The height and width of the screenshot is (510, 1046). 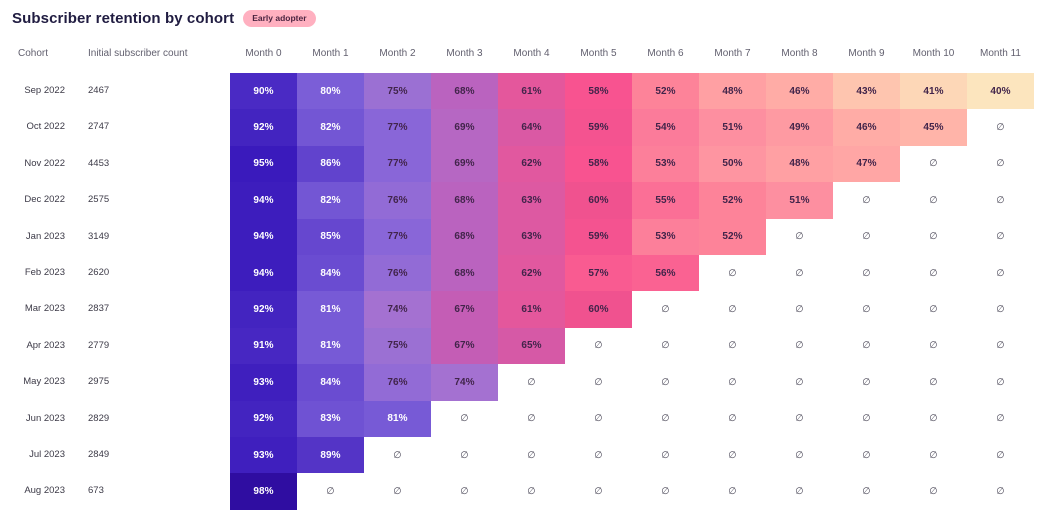 What do you see at coordinates (665, 200) in the screenshot?
I see `heatmap-cell: 55%` at bounding box center [665, 200].